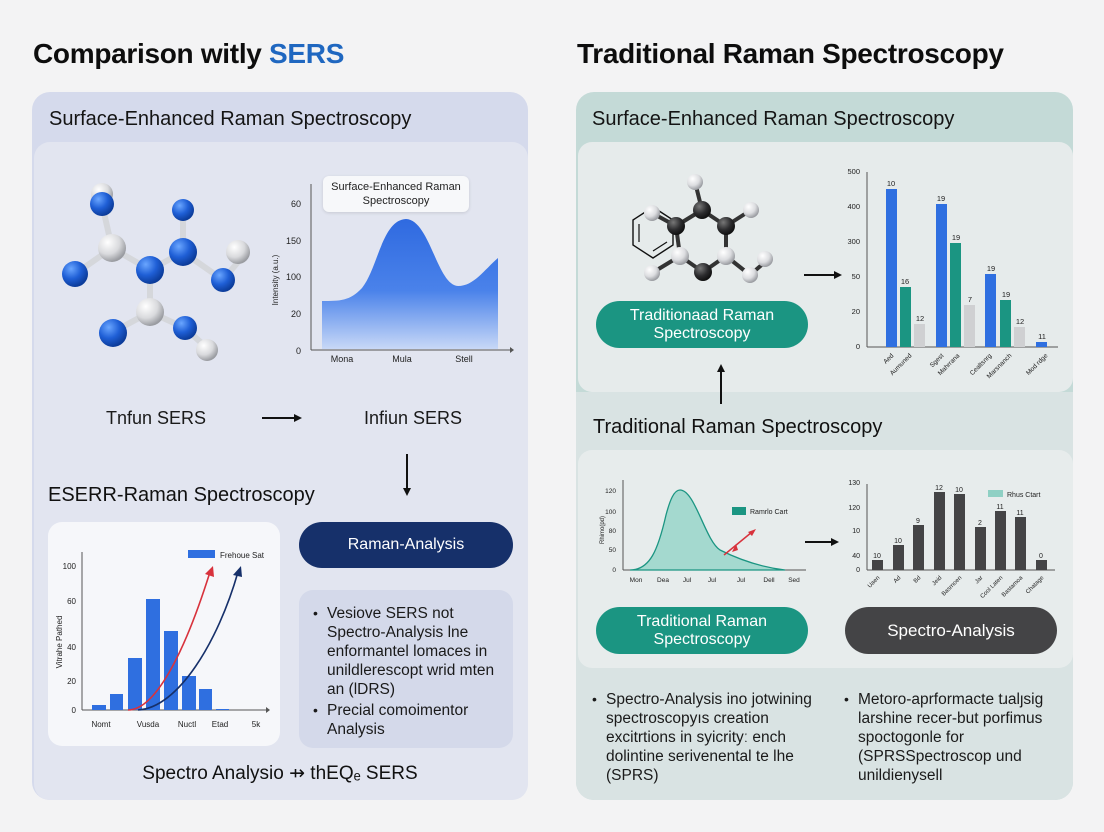 This screenshot has height=832, width=1104. Describe the element at coordinates (853, 171) in the screenshot. I see `svg-text: 500` at that location.